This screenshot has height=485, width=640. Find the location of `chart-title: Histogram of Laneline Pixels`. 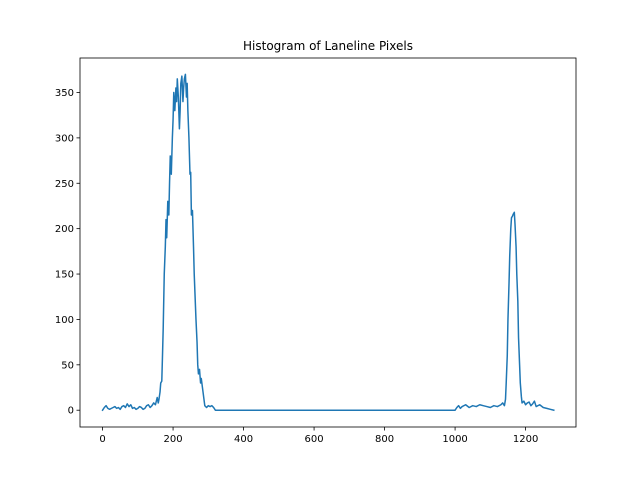

chart-title: Histogram of Laneline Pixels is located at coordinates (328, 46).